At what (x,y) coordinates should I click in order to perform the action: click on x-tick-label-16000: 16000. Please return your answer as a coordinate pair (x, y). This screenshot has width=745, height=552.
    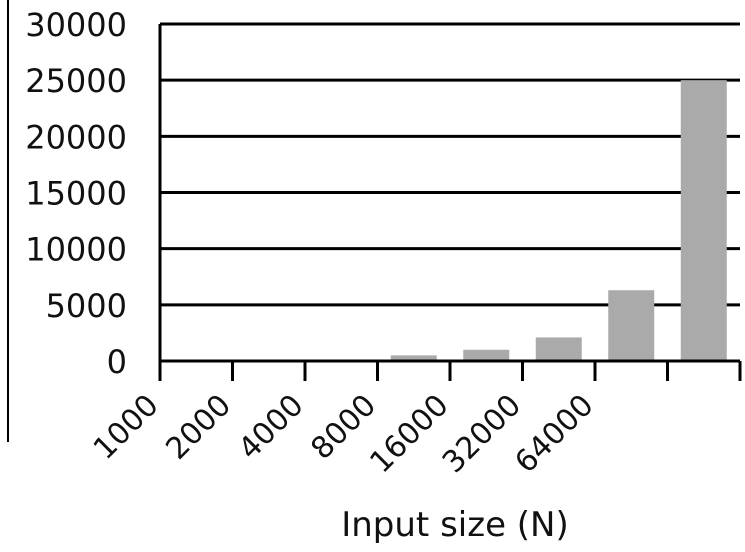
    Looking at the image, I should click on (409, 434).